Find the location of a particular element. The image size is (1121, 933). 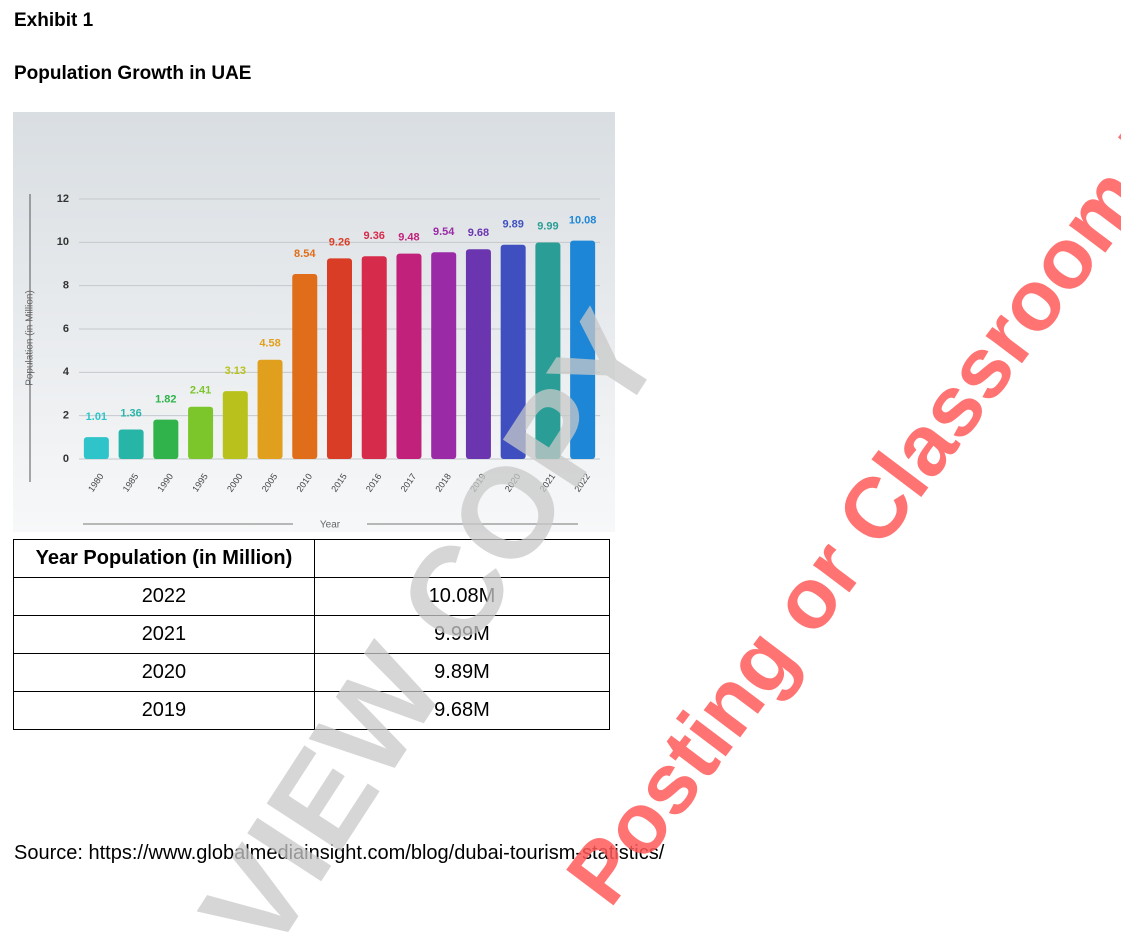

value-label: 4.58 is located at coordinates (269, 344).